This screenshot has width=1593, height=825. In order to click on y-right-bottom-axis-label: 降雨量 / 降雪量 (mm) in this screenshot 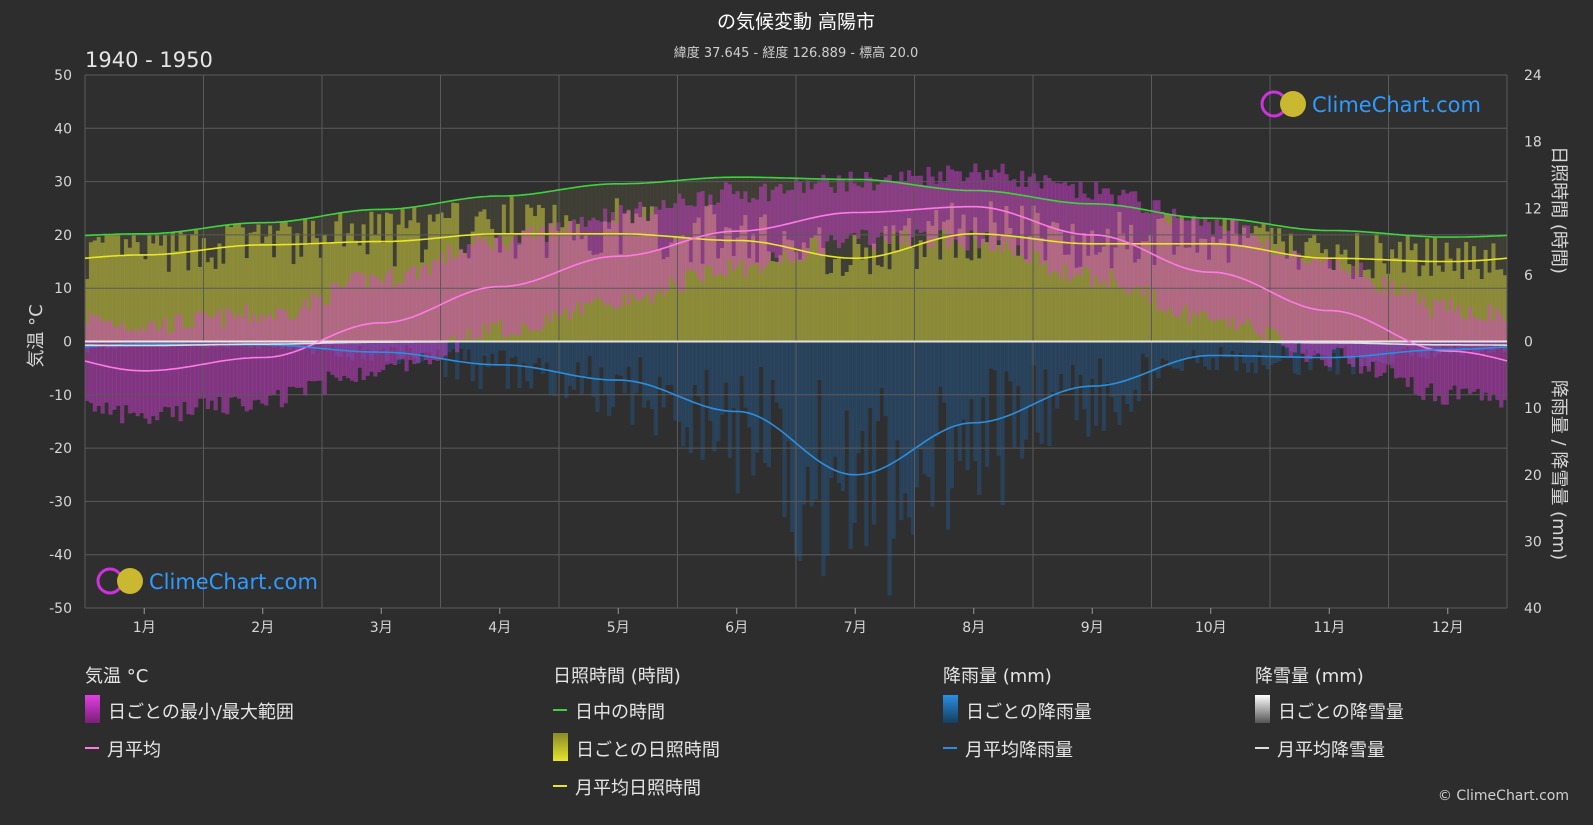, I will do `click(1558, 470)`.